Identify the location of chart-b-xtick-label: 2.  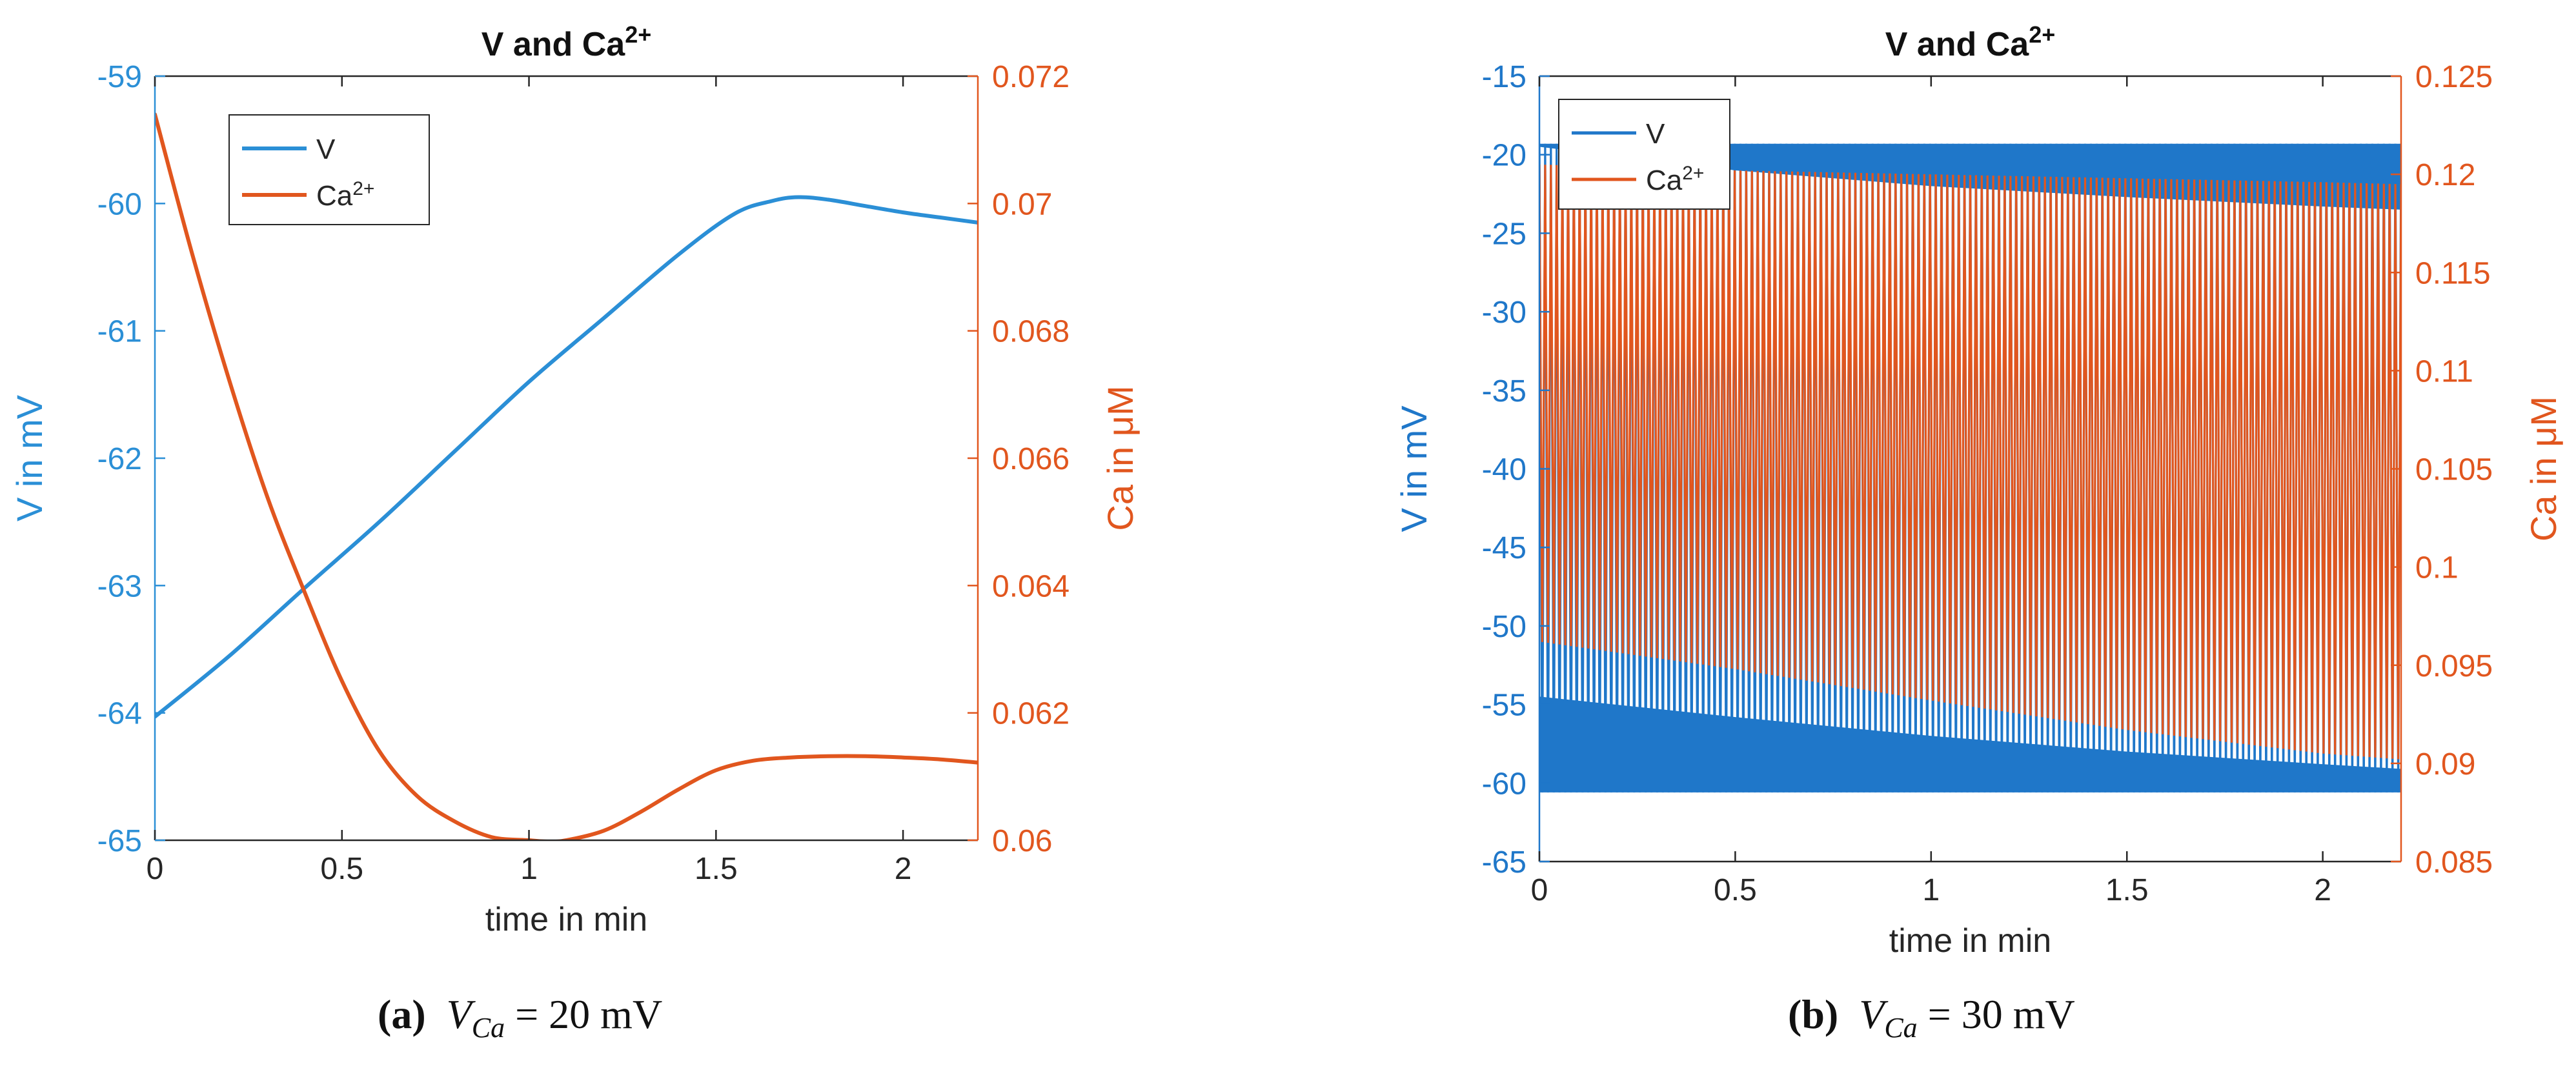
(2322, 890).